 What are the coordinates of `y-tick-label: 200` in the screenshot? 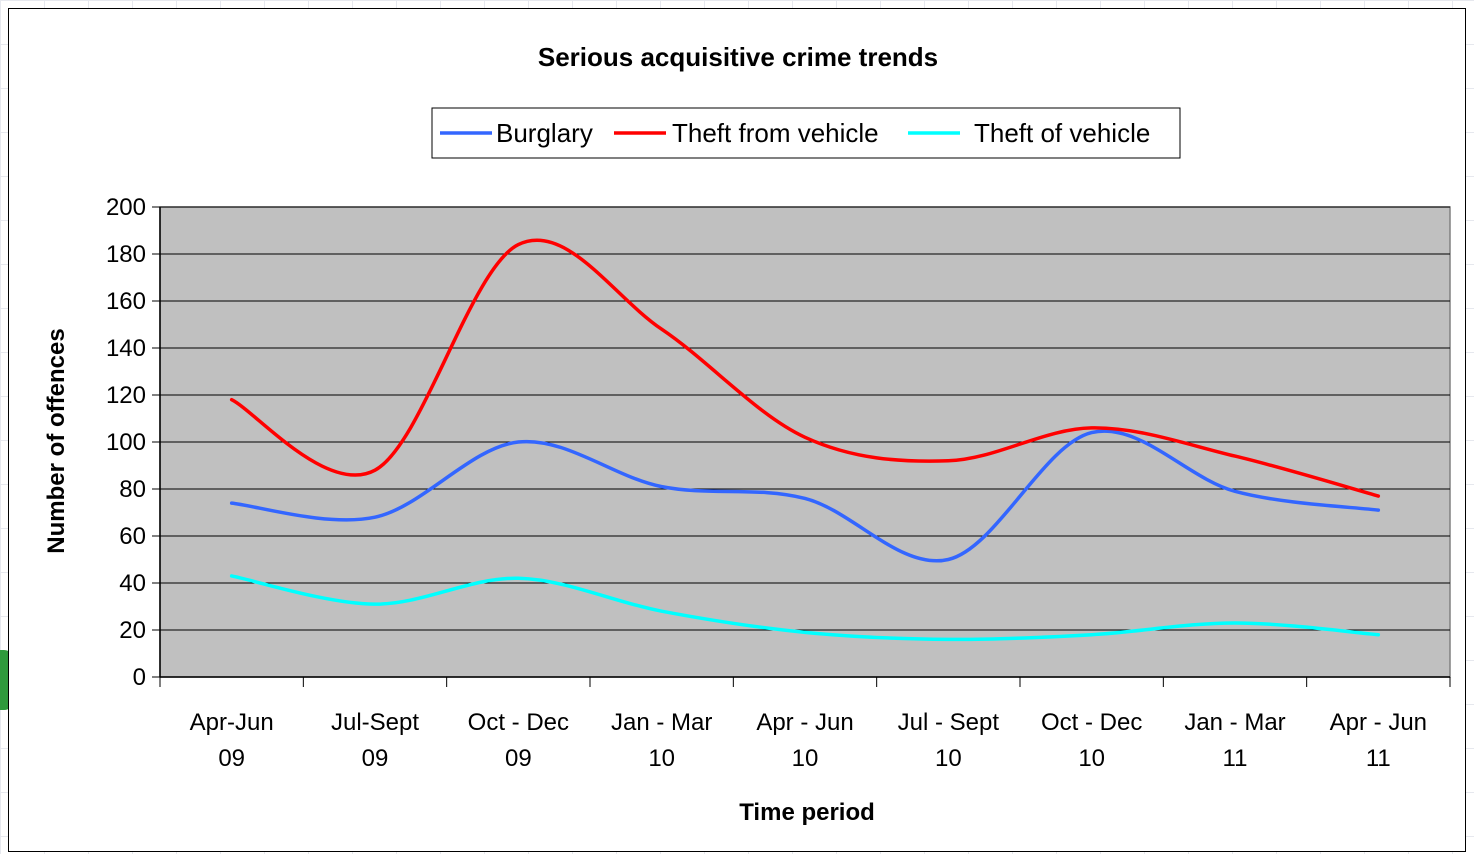 It's located at (126, 207).